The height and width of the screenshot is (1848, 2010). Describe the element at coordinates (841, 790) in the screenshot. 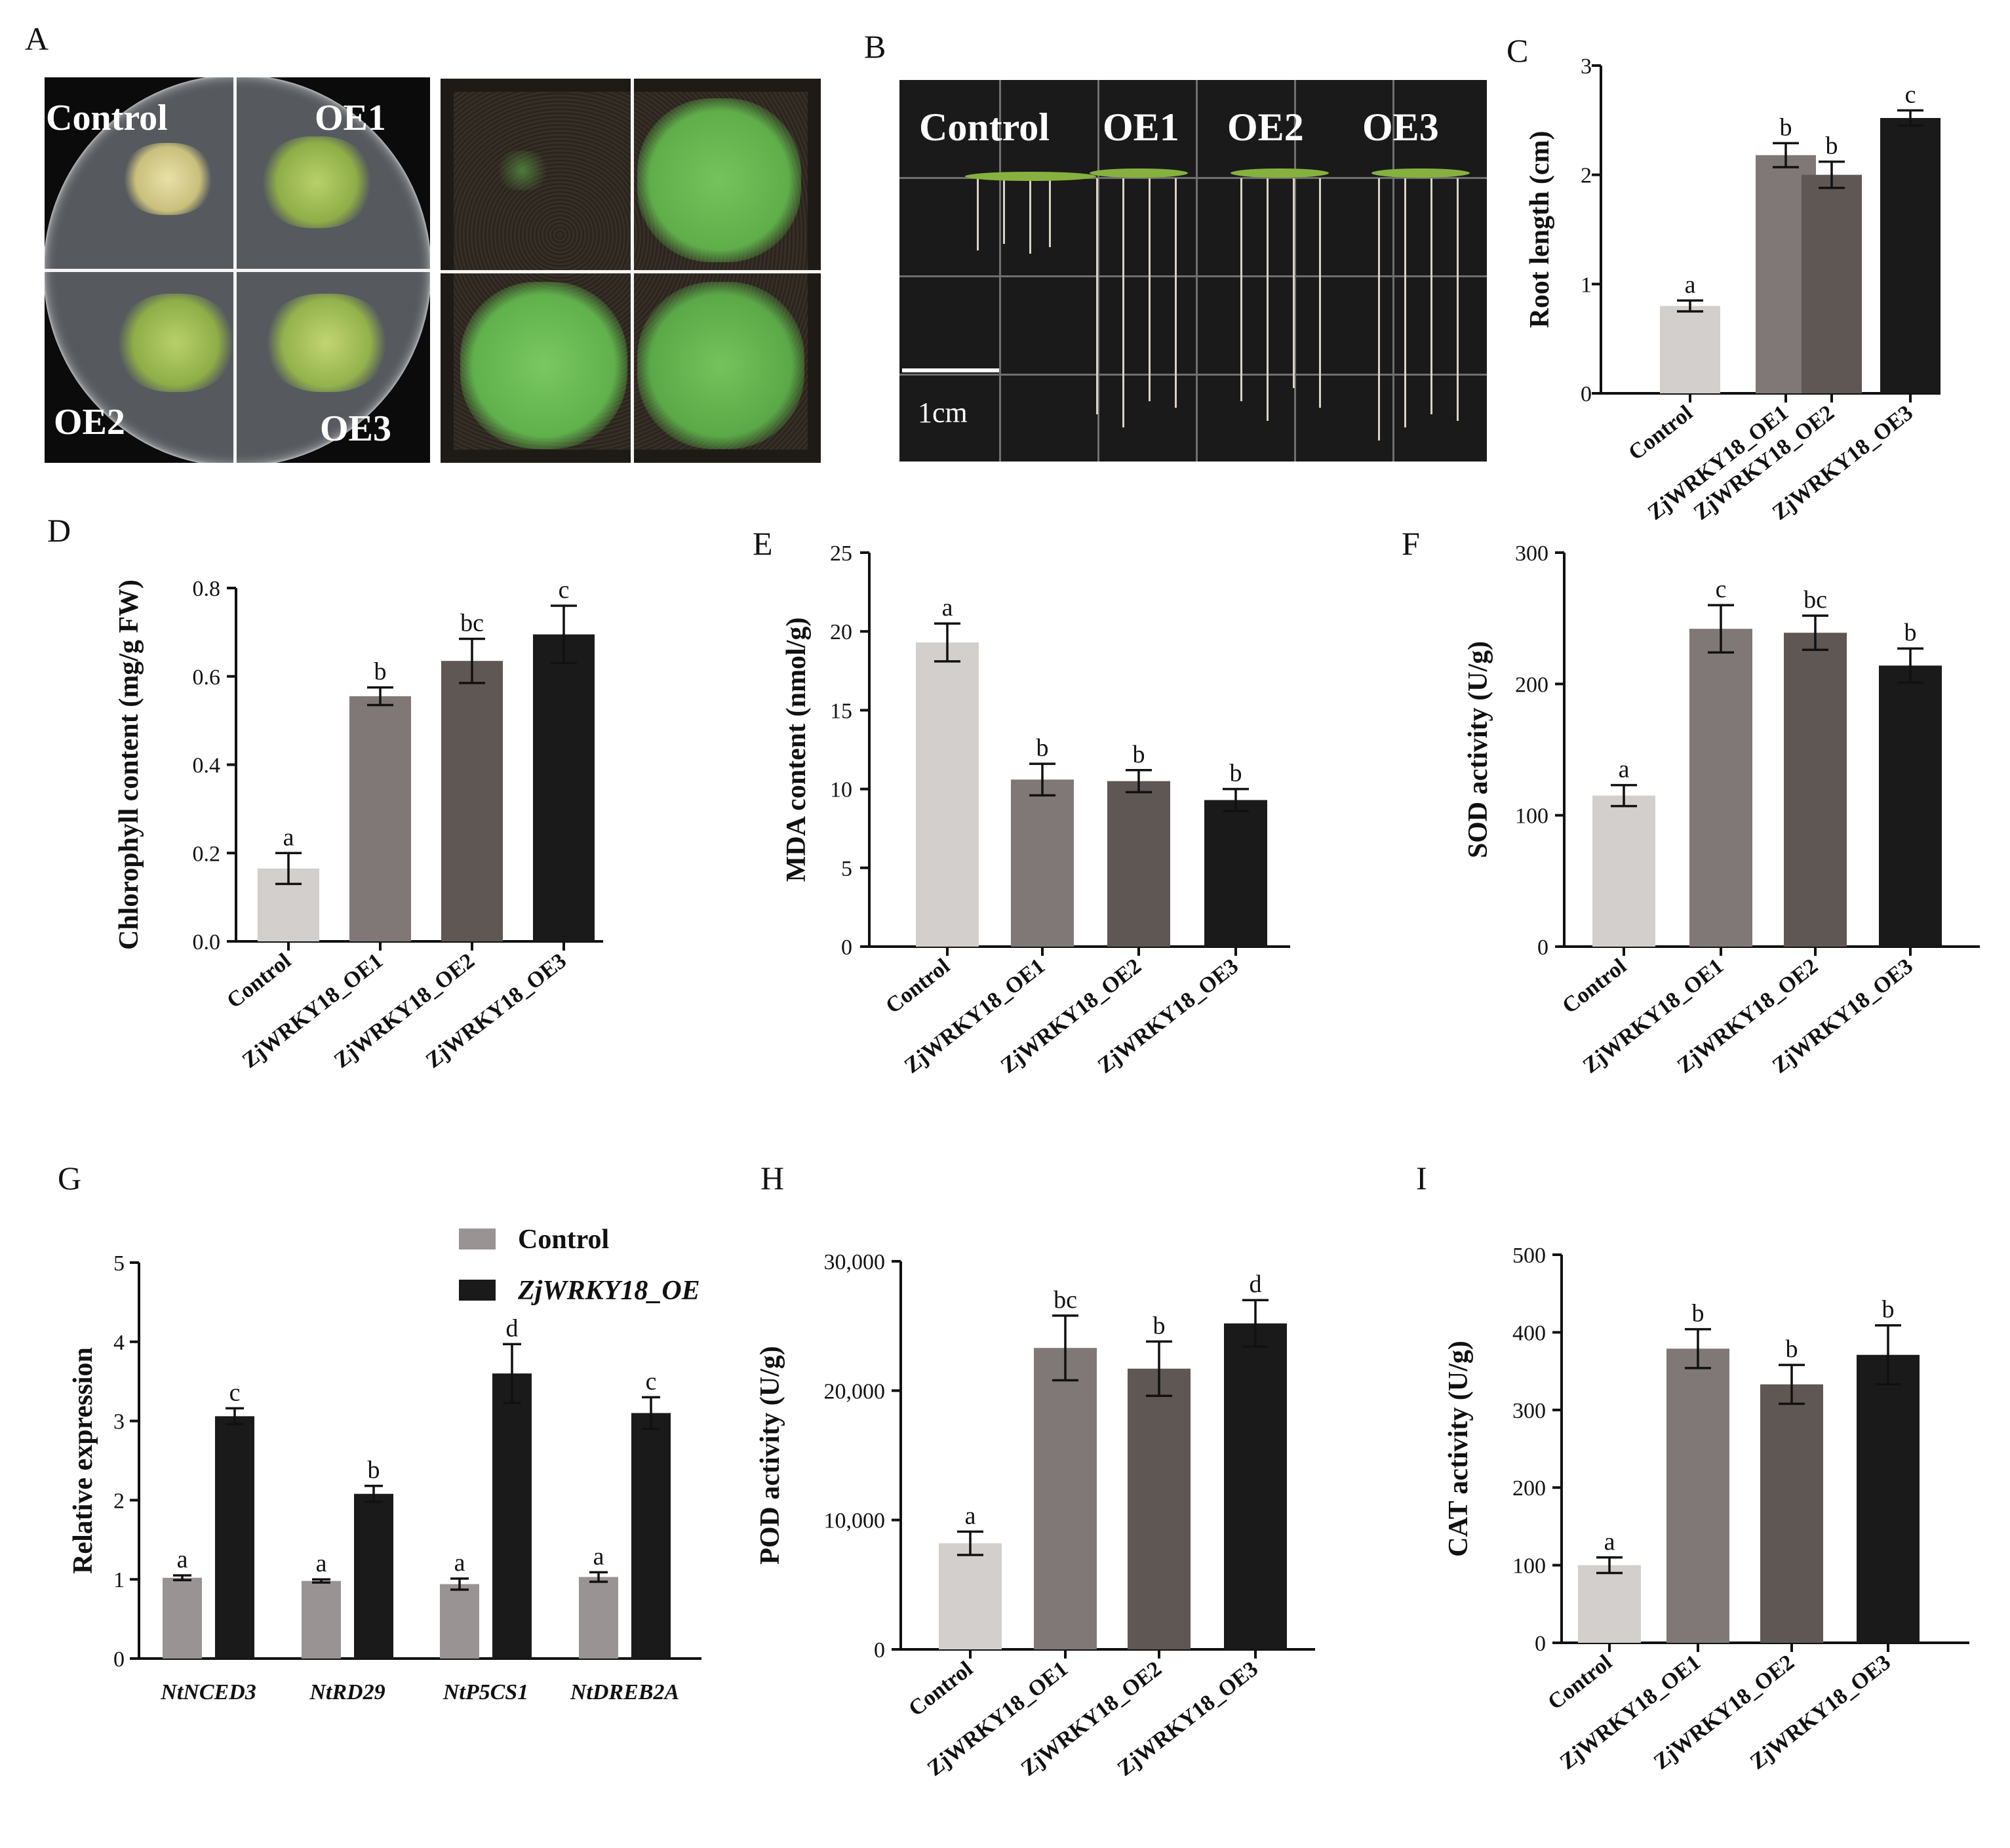

I see `y-tick-label-E: 10` at that location.